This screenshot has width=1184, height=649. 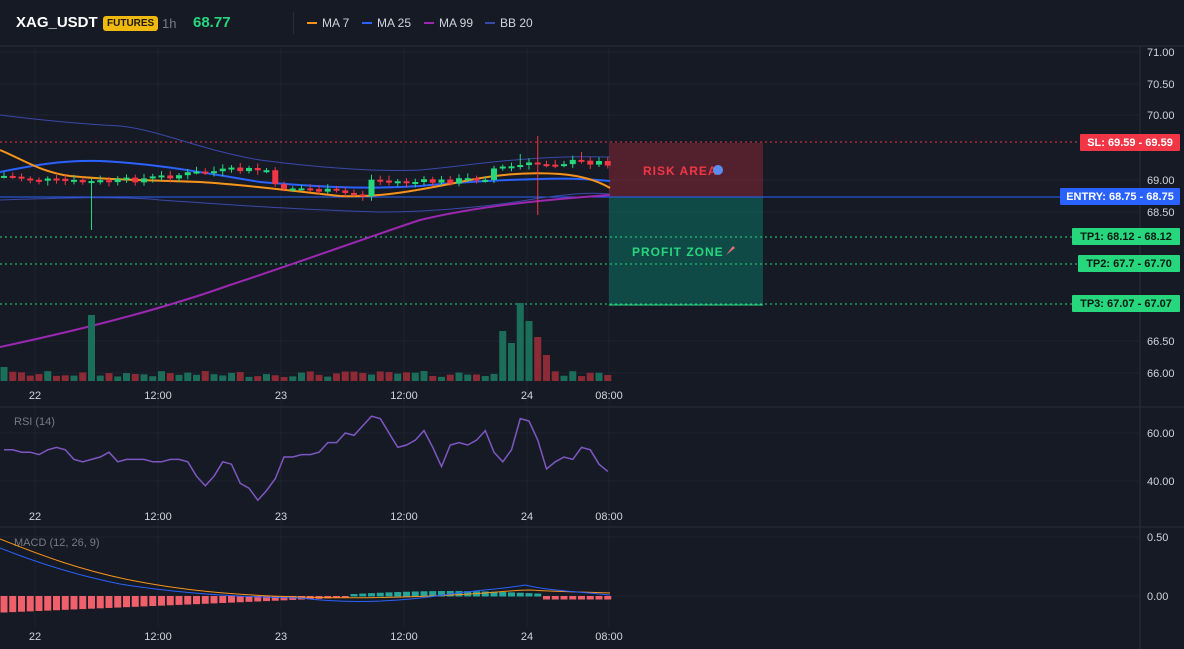 What do you see at coordinates (57, 22) in the screenshot?
I see `symbol-title: XAG_USDT` at bounding box center [57, 22].